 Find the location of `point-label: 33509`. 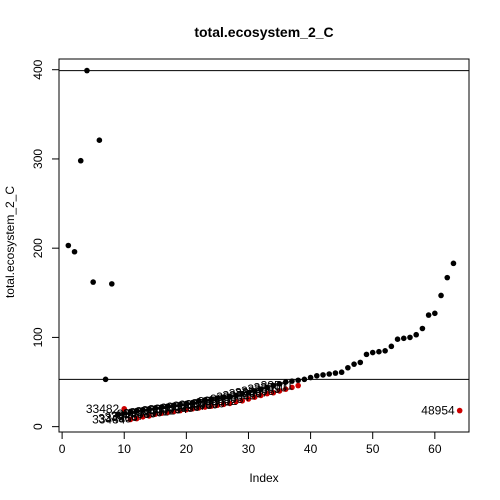

point-label: 33509 is located at coordinates (264, 389).